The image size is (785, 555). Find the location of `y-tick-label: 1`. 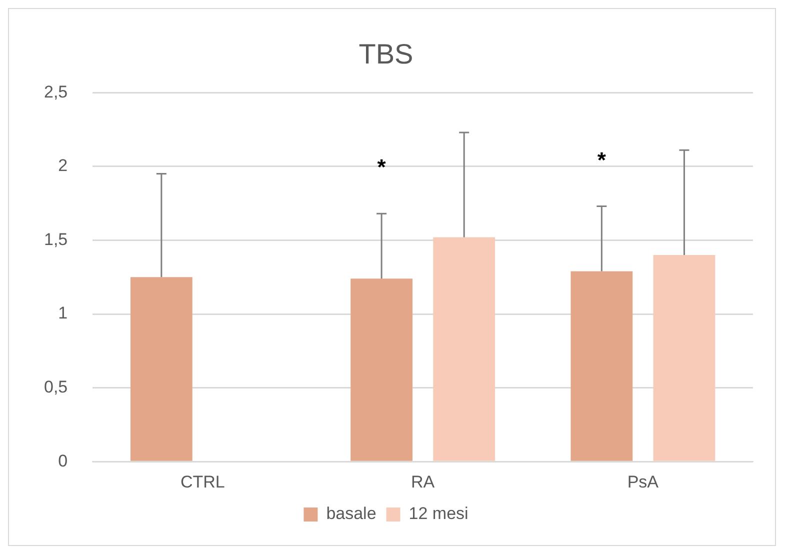

y-tick-label: 1 is located at coordinates (63, 313).